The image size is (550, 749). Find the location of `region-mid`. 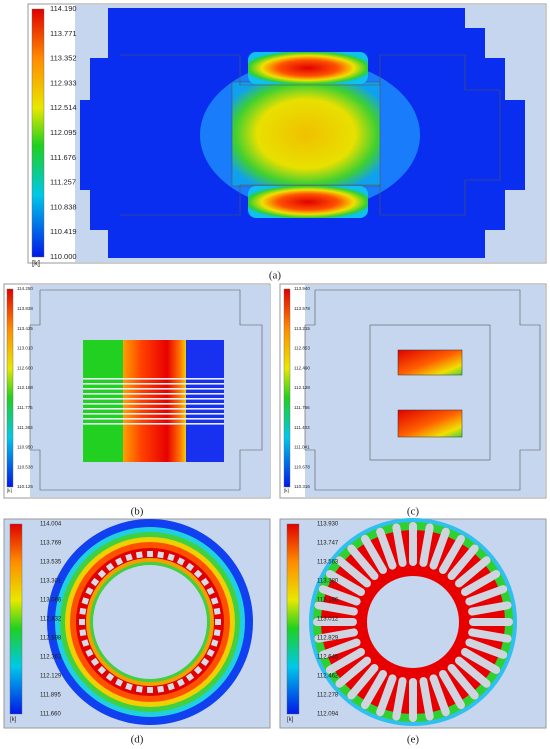

region-mid is located at coordinates (154, 401).